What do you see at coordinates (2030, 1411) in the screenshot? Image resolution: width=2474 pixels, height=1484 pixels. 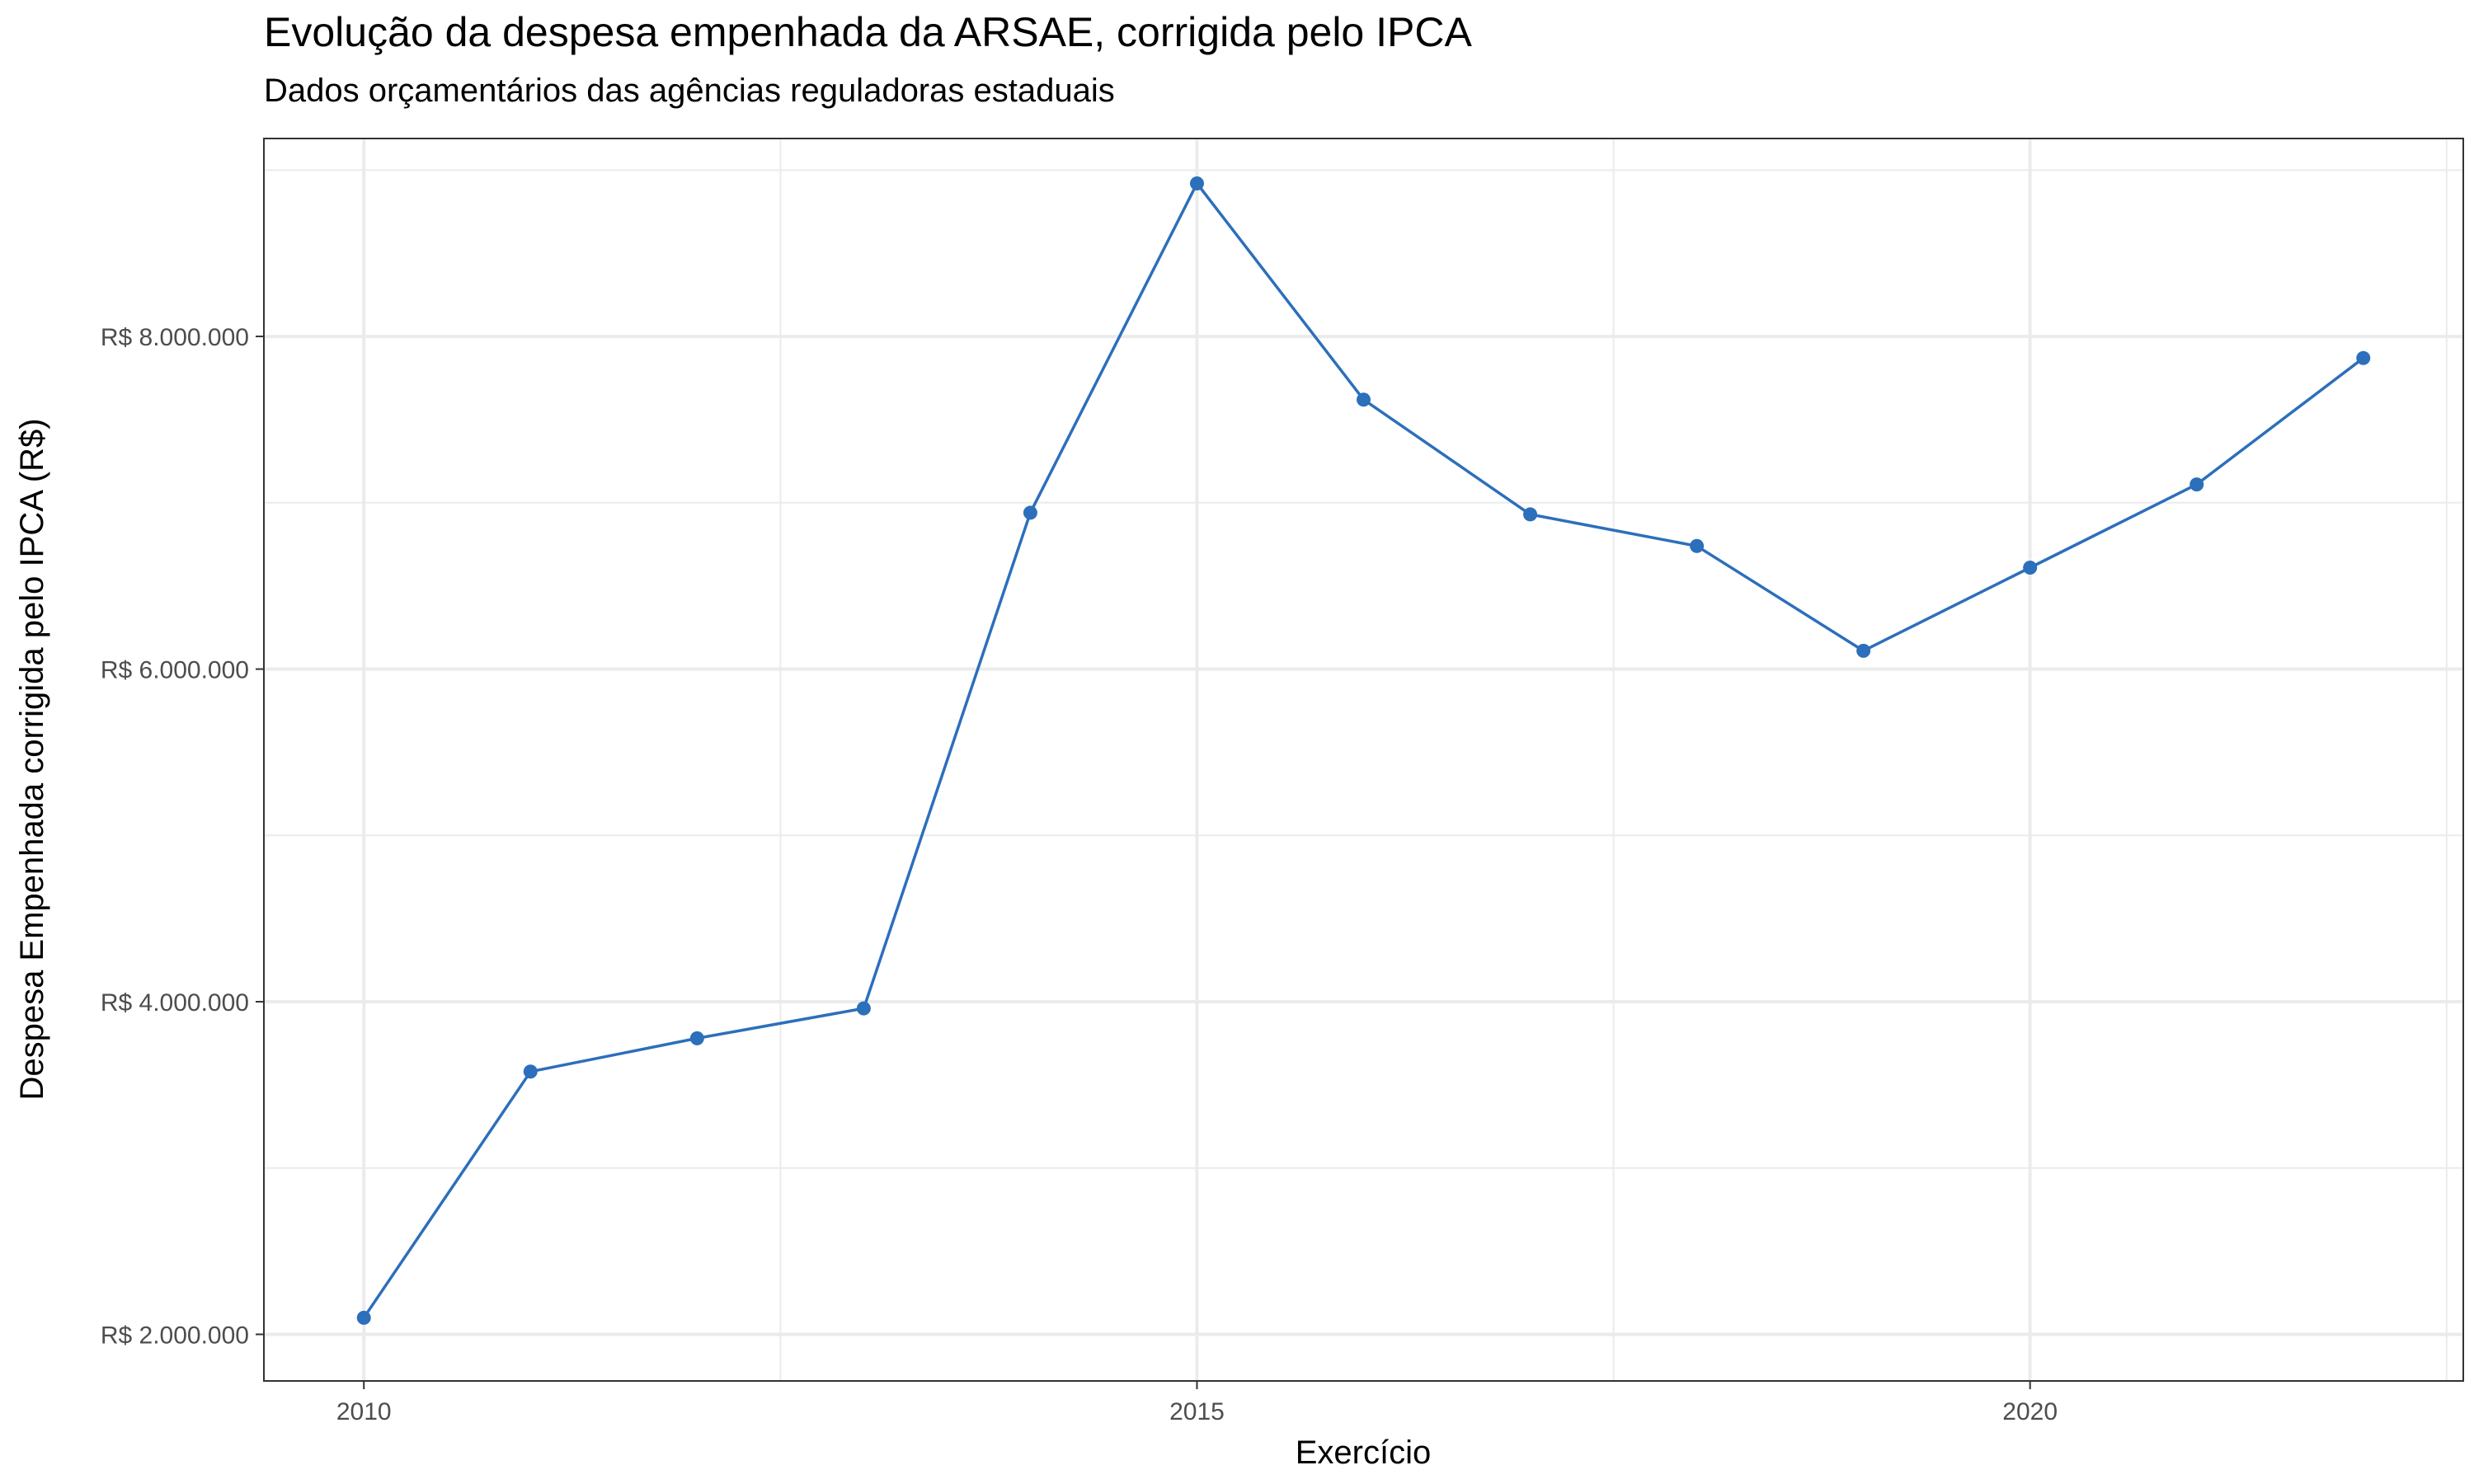 I see `x-tick-label: 2020` at bounding box center [2030, 1411].